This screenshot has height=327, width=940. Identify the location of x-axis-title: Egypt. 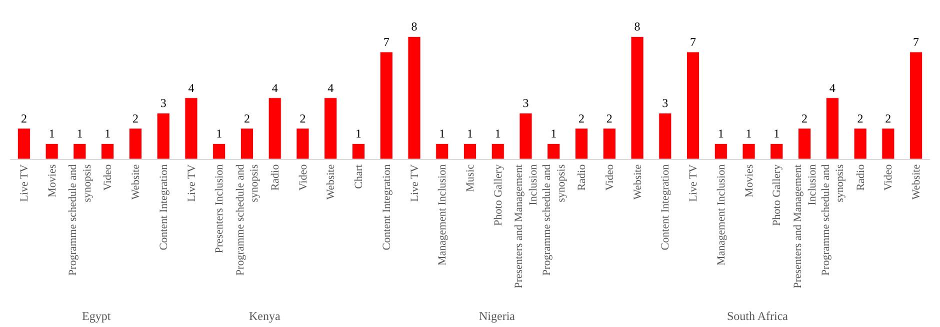
(97, 316).